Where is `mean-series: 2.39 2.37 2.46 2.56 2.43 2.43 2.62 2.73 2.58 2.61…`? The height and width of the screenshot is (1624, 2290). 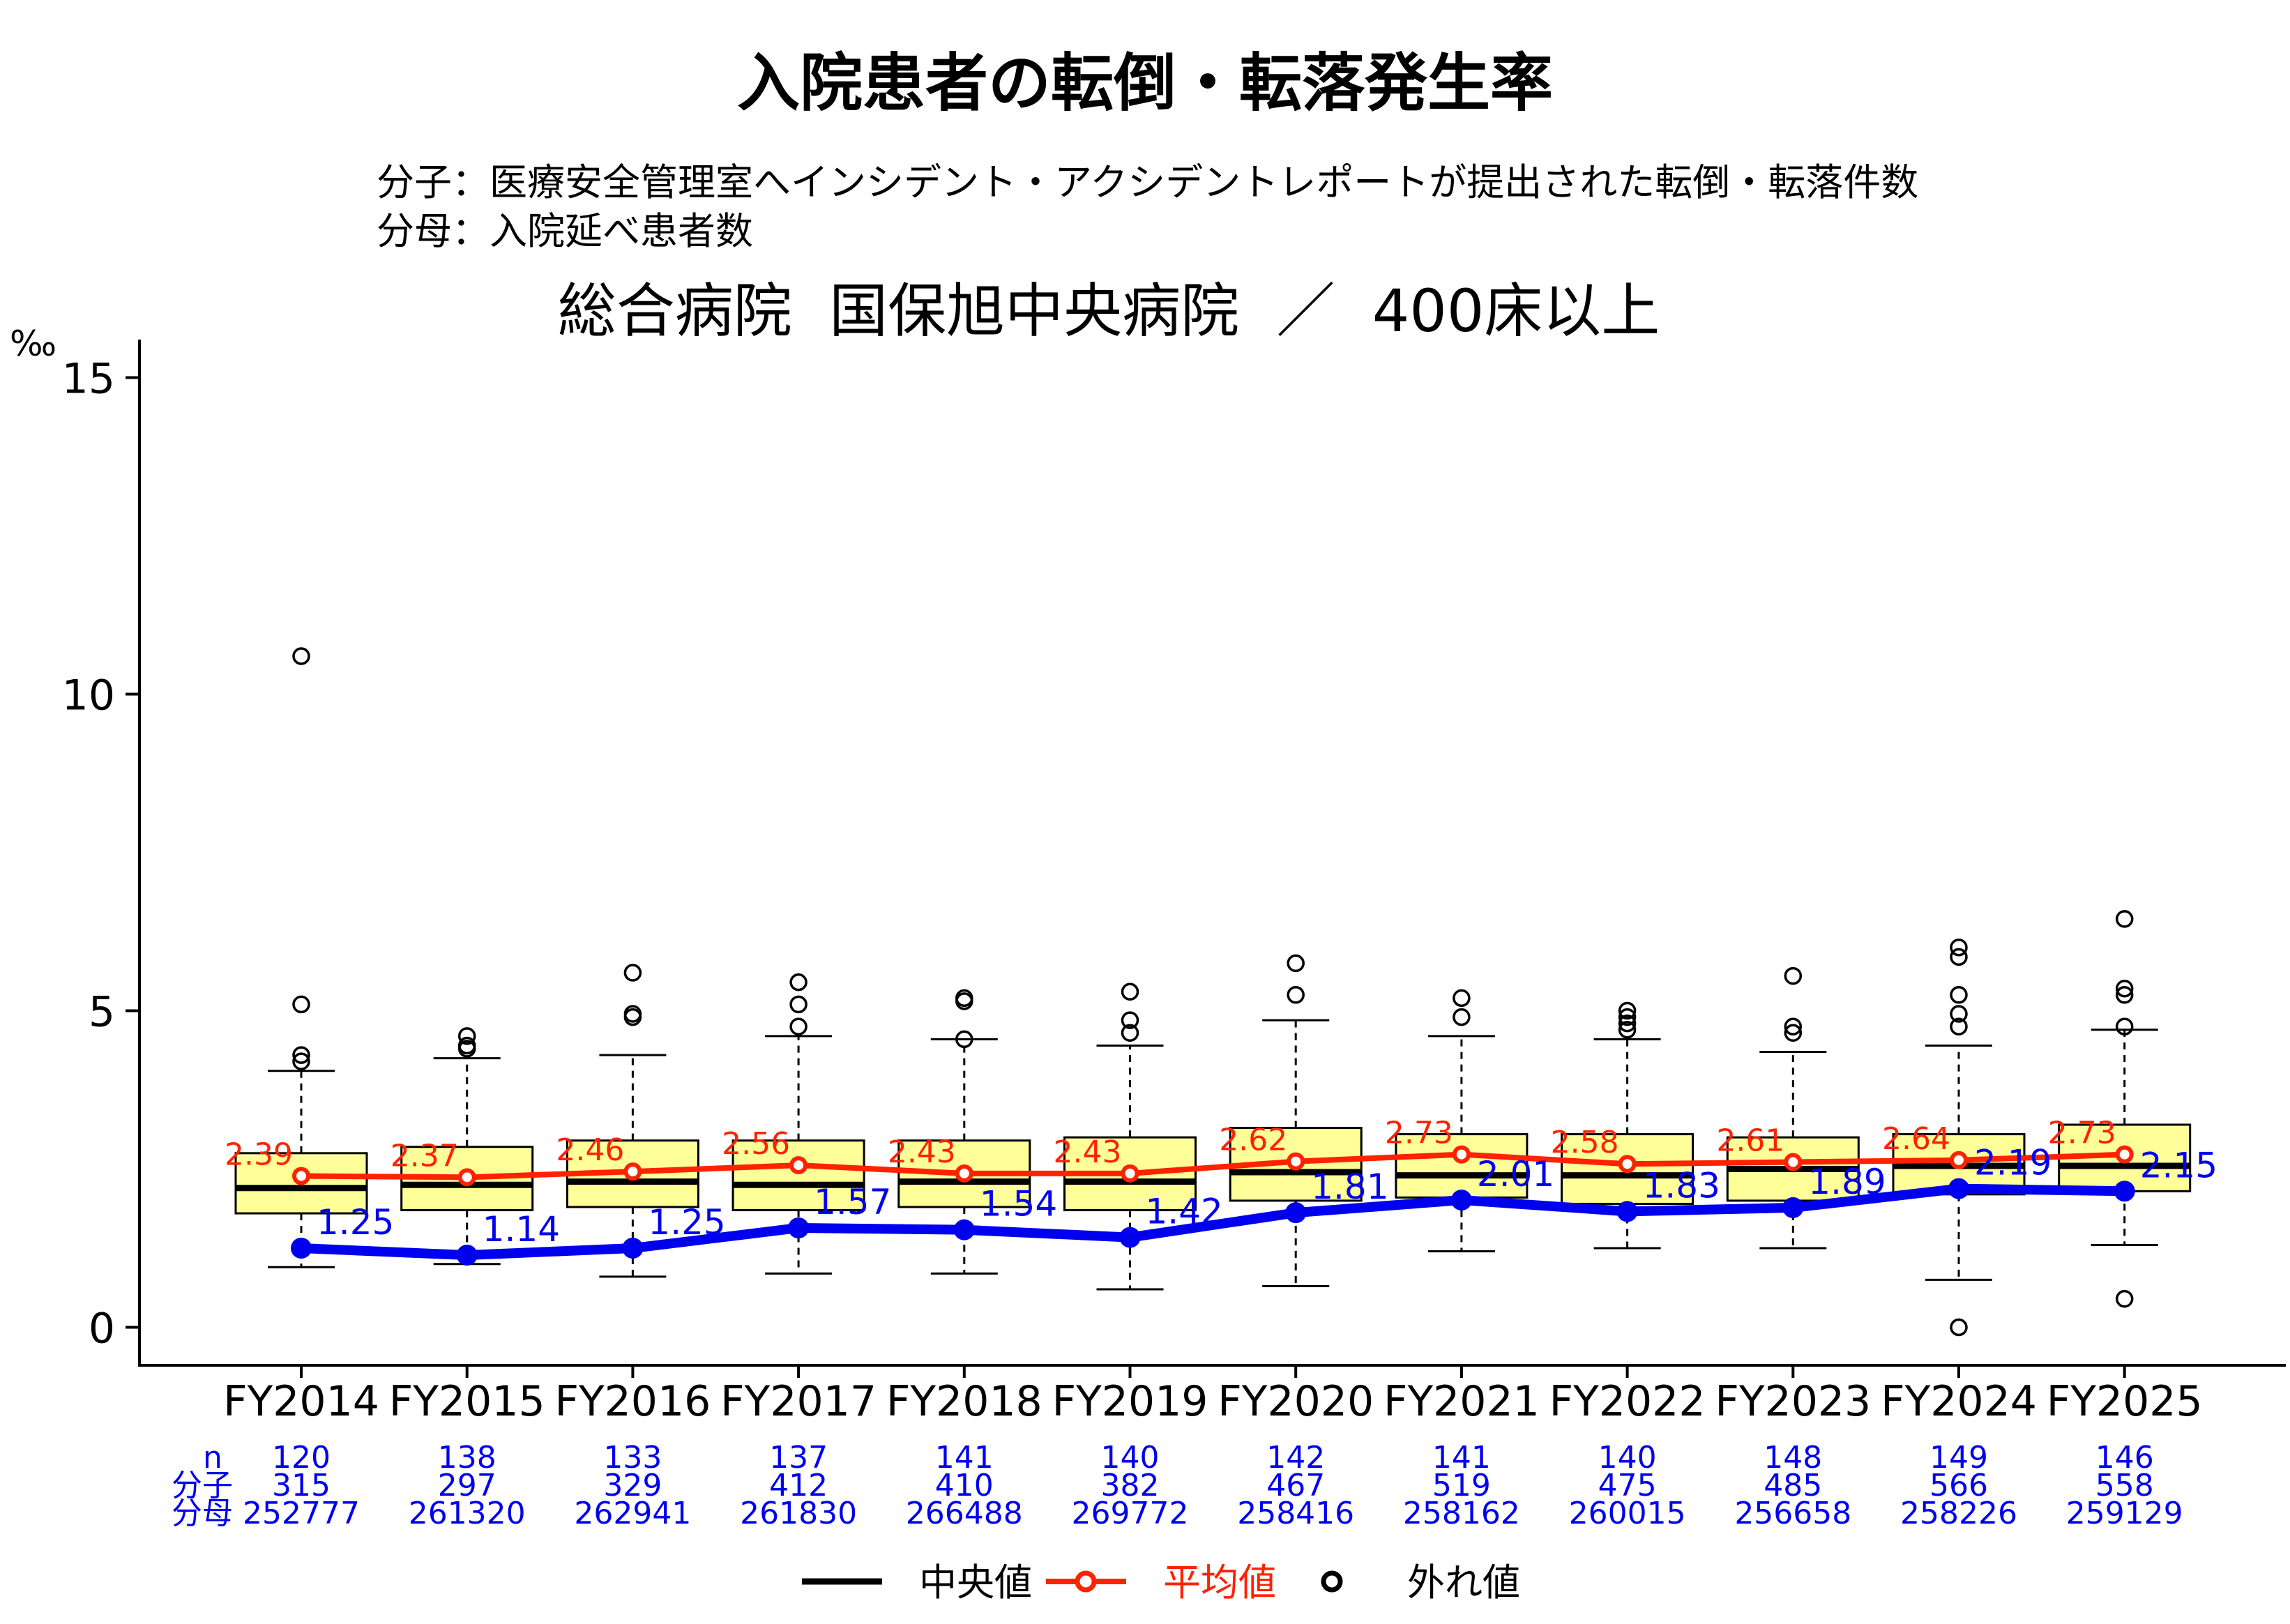 mean-series: 2.39 2.37 2.46 2.56 2.43 2.43 2.62 2.73 2.58 2.61… is located at coordinates (1179, 1151).